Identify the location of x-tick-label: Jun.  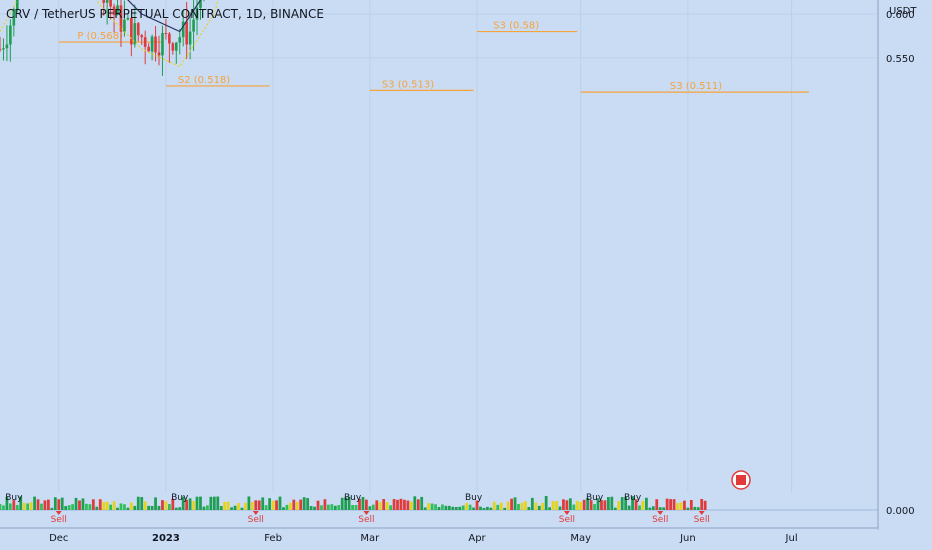
(687, 538).